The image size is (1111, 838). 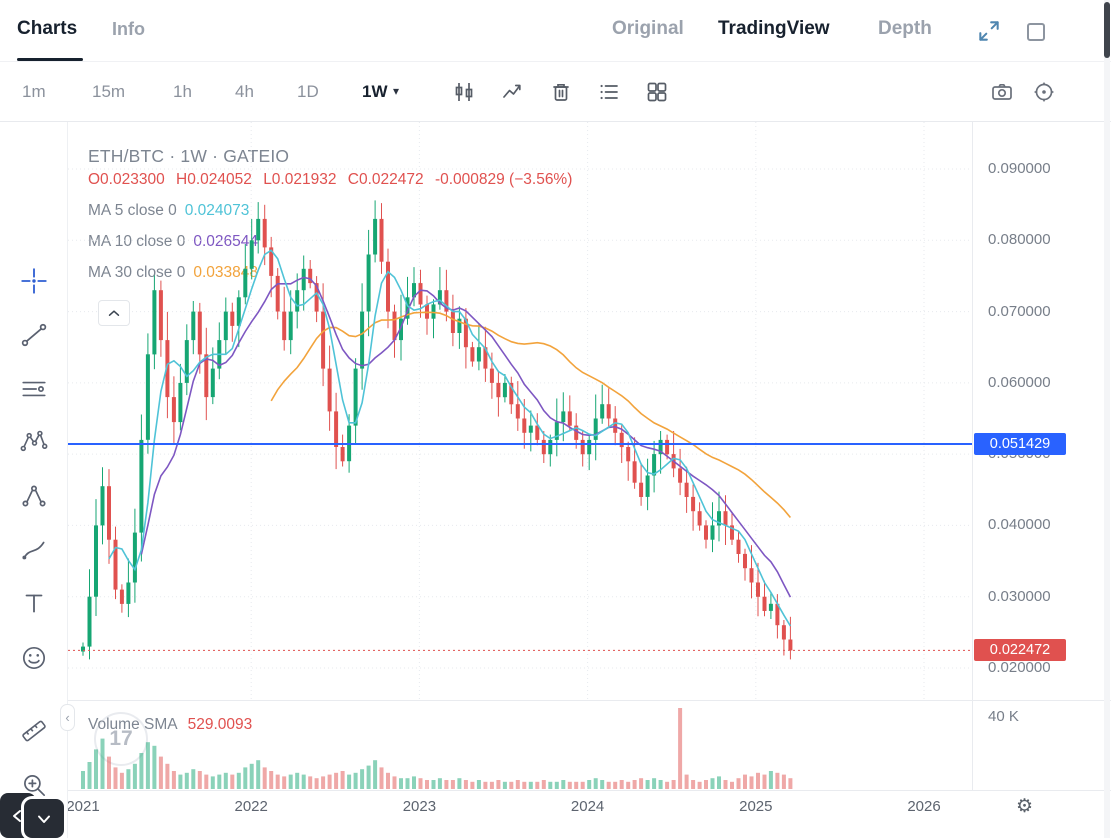 What do you see at coordinates (520, 745) in the screenshot?
I see `volume-chart-canvas` at bounding box center [520, 745].